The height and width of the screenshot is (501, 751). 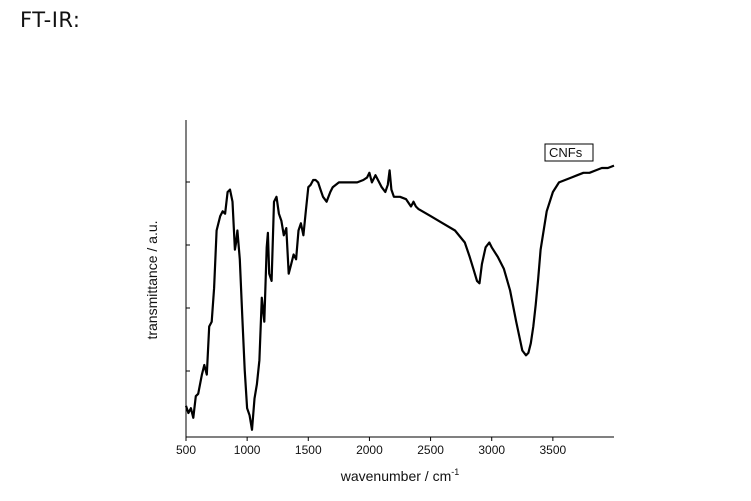 What do you see at coordinates (188, 276) in the screenshot?
I see `y-axis-ticks` at bounding box center [188, 276].